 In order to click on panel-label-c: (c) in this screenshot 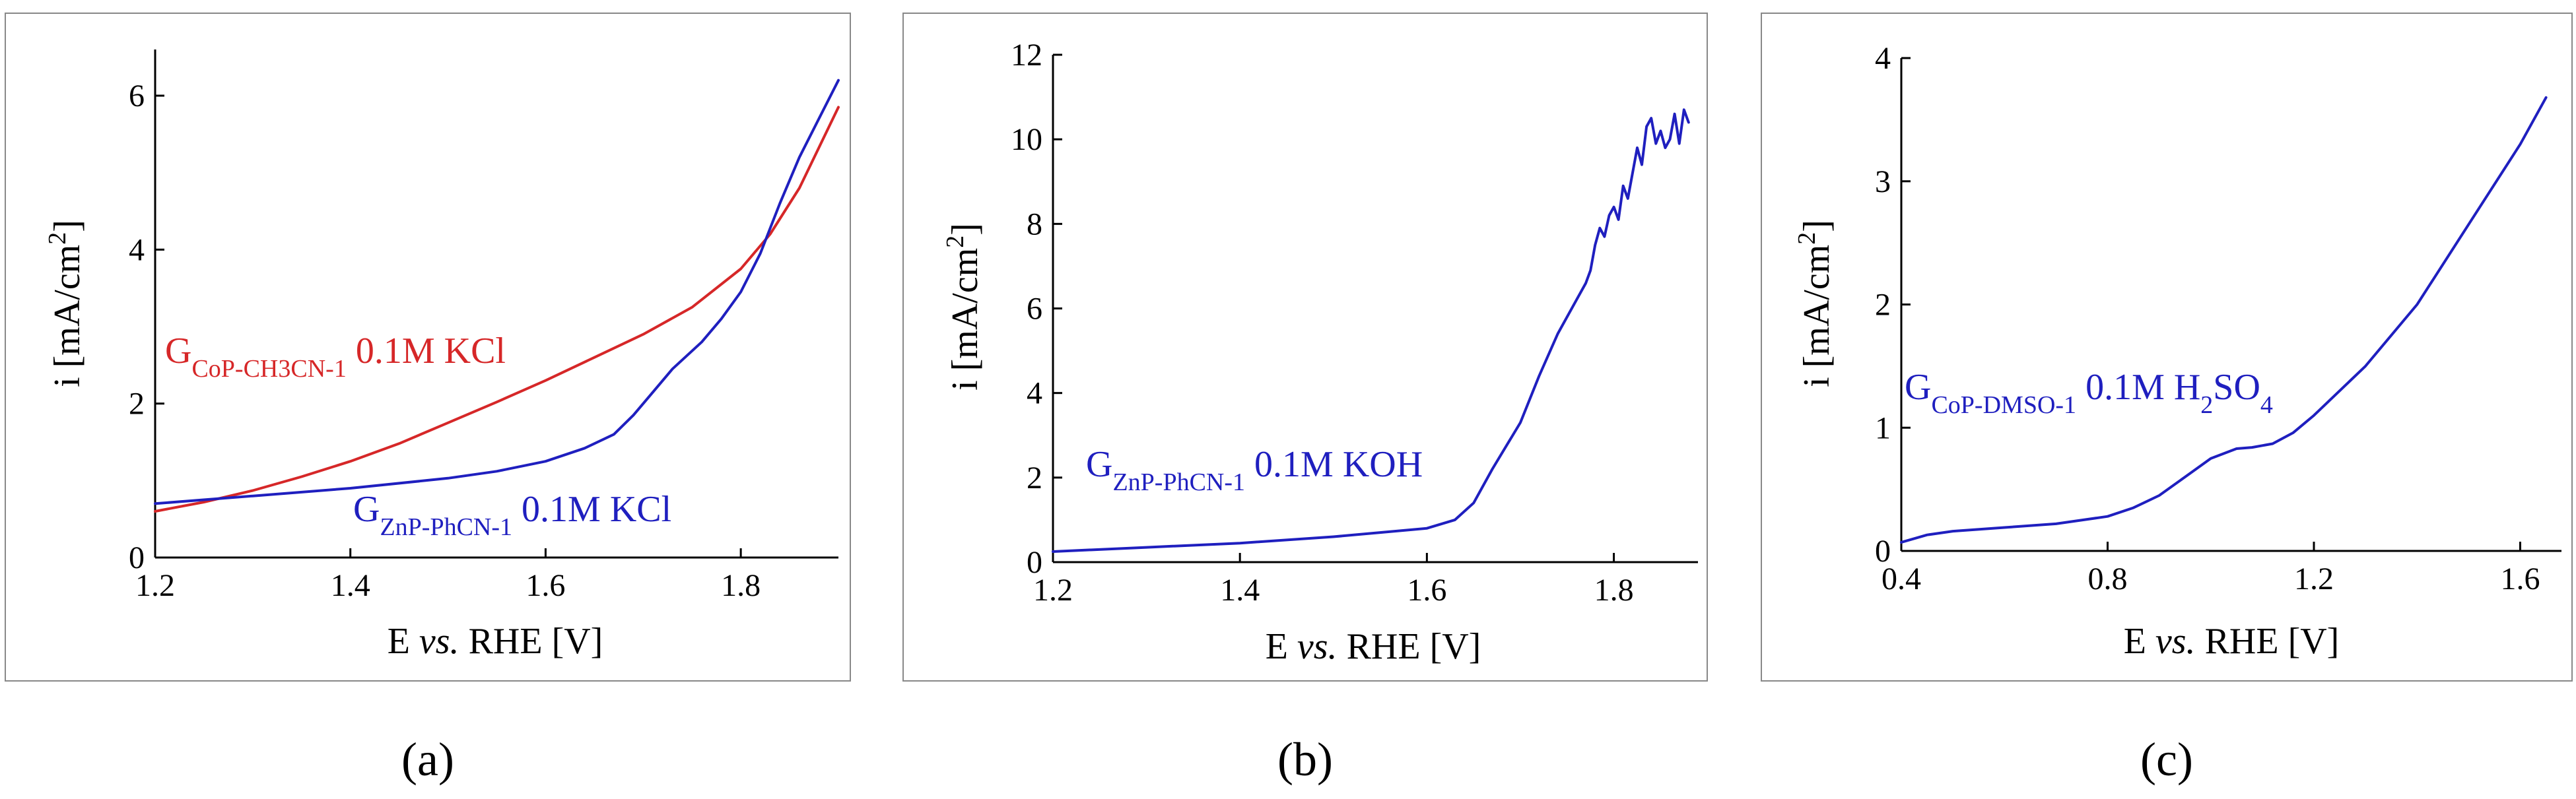, I will do `click(2166, 760)`.